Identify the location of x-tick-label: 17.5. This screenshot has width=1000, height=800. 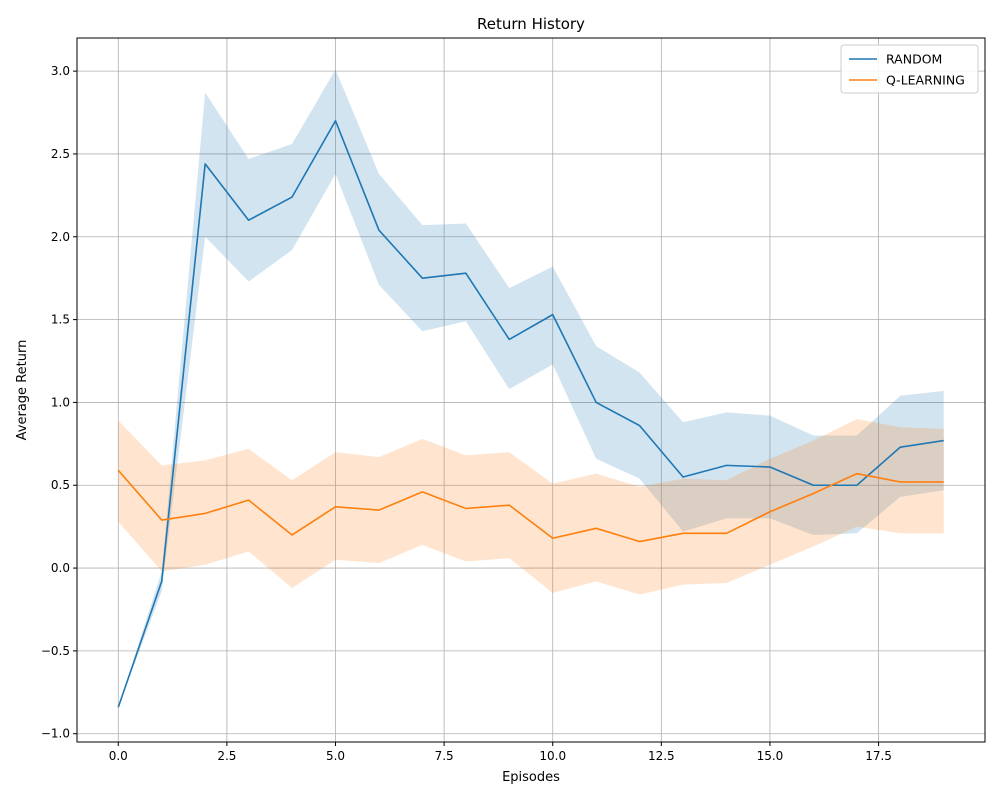
(878, 756).